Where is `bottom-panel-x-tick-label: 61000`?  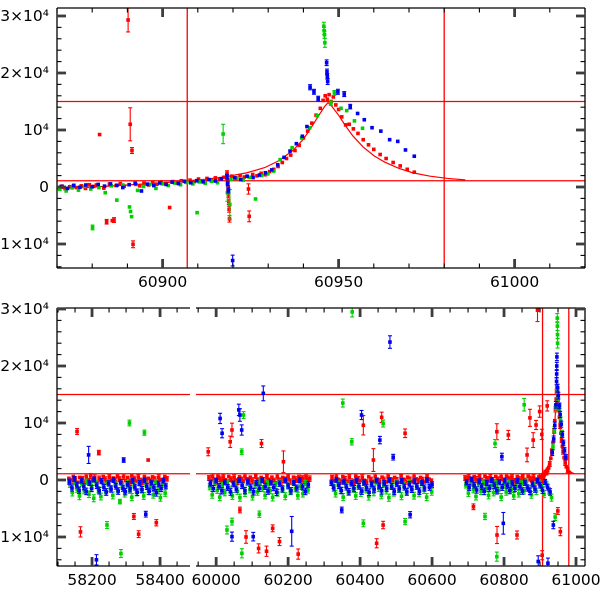 bottom-panel-x-tick-label: 61000 is located at coordinates (575, 580).